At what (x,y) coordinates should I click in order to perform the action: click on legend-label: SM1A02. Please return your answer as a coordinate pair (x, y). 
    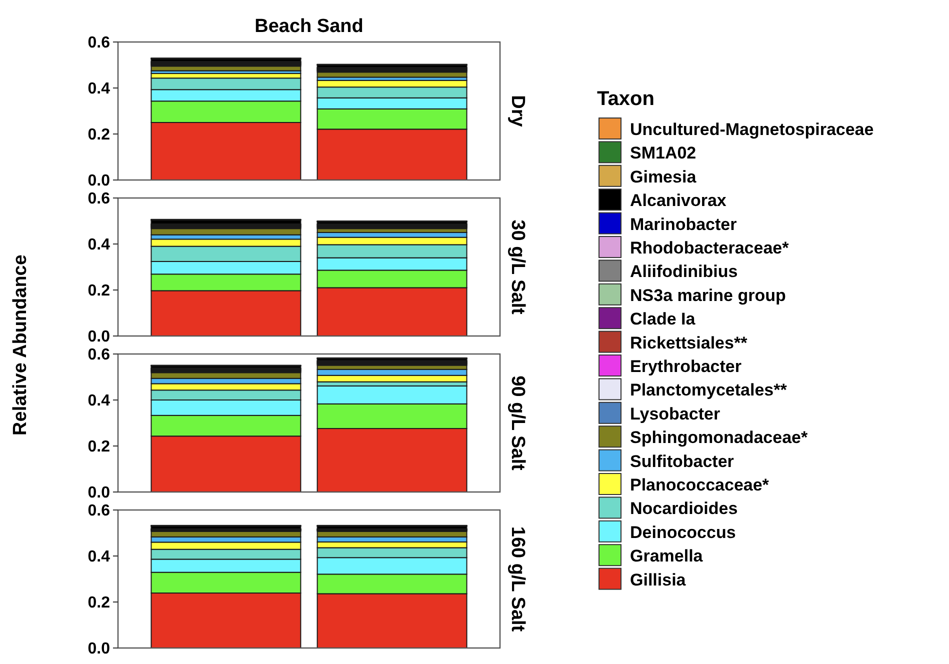
    Looking at the image, I should click on (663, 153).